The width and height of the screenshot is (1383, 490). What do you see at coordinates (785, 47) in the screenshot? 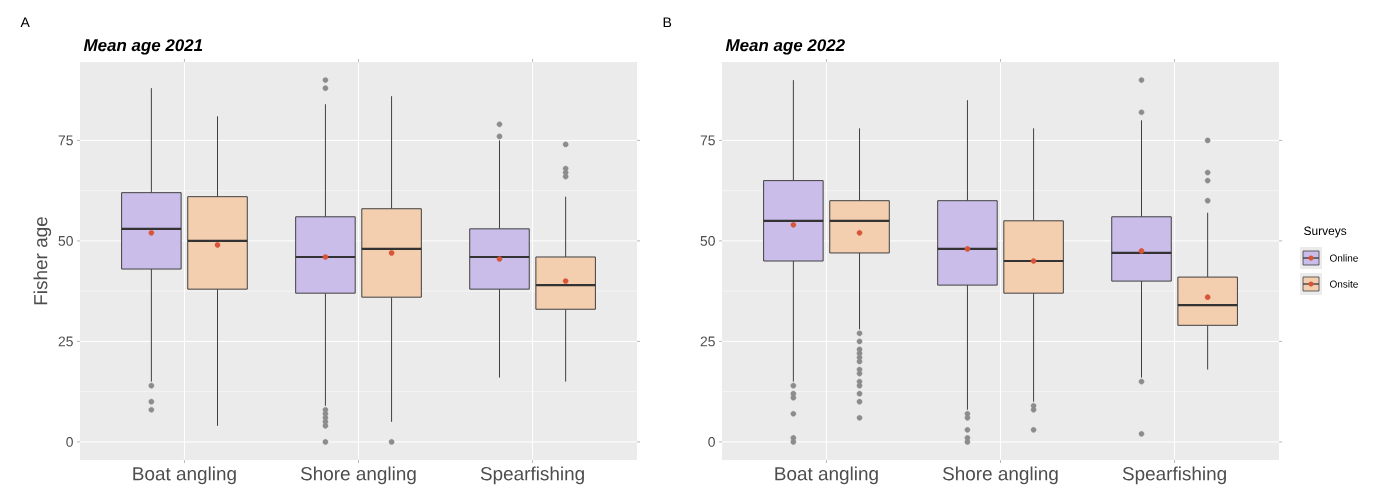
I see `chart-title: Mean age 2022` at bounding box center [785, 47].